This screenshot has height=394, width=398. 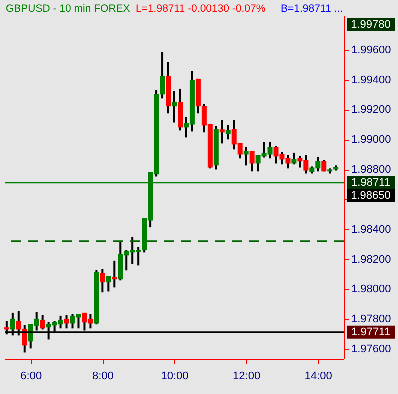 I want to click on y-tick-label: 1.98000, so click(x=372, y=290).